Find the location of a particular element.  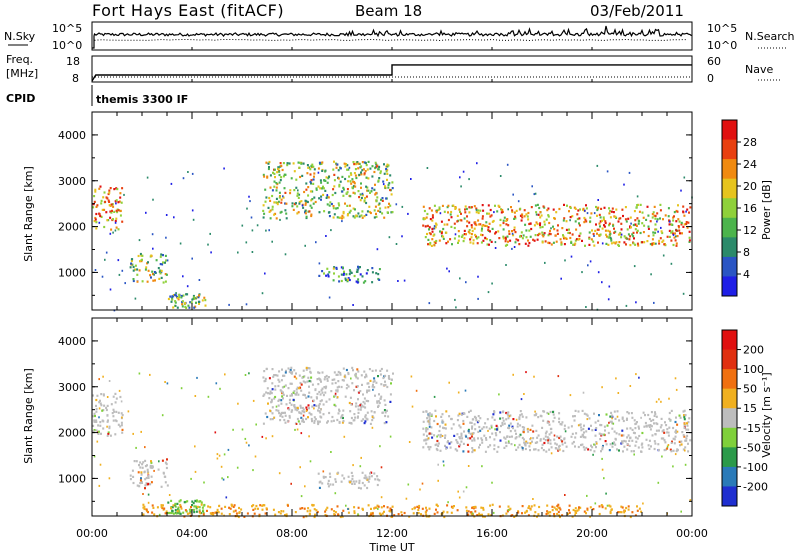

heatmap-region is located at coordinates (149, 474).